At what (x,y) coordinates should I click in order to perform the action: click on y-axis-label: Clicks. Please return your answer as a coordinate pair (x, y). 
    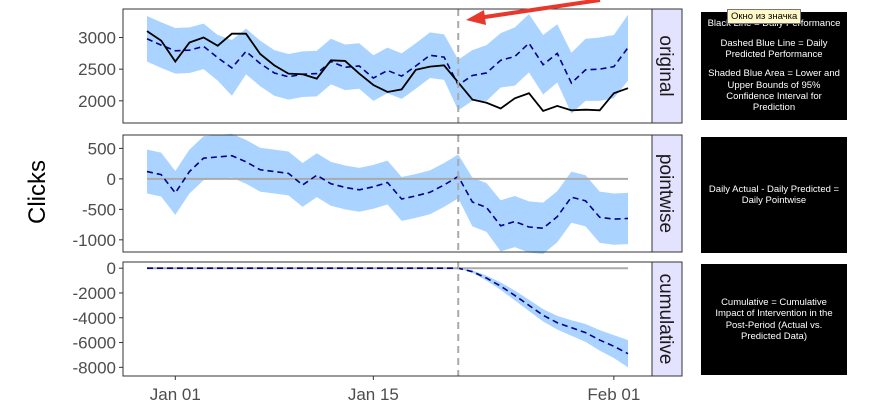
    Looking at the image, I should click on (37, 192).